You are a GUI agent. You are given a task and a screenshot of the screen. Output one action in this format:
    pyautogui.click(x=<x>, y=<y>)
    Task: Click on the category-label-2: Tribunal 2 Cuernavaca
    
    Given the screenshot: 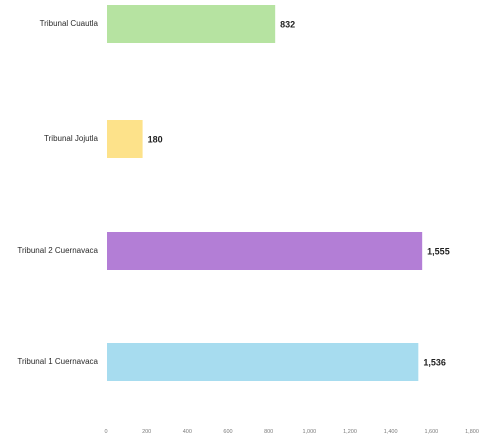 What is the action you would take?
    pyautogui.click(x=57, y=250)
    